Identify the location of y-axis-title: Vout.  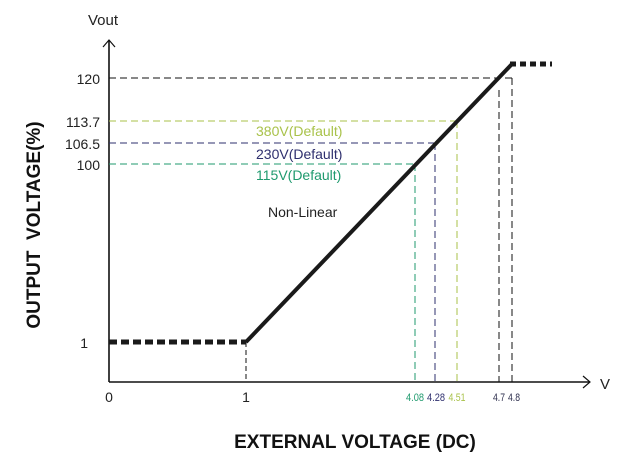
(103, 20).